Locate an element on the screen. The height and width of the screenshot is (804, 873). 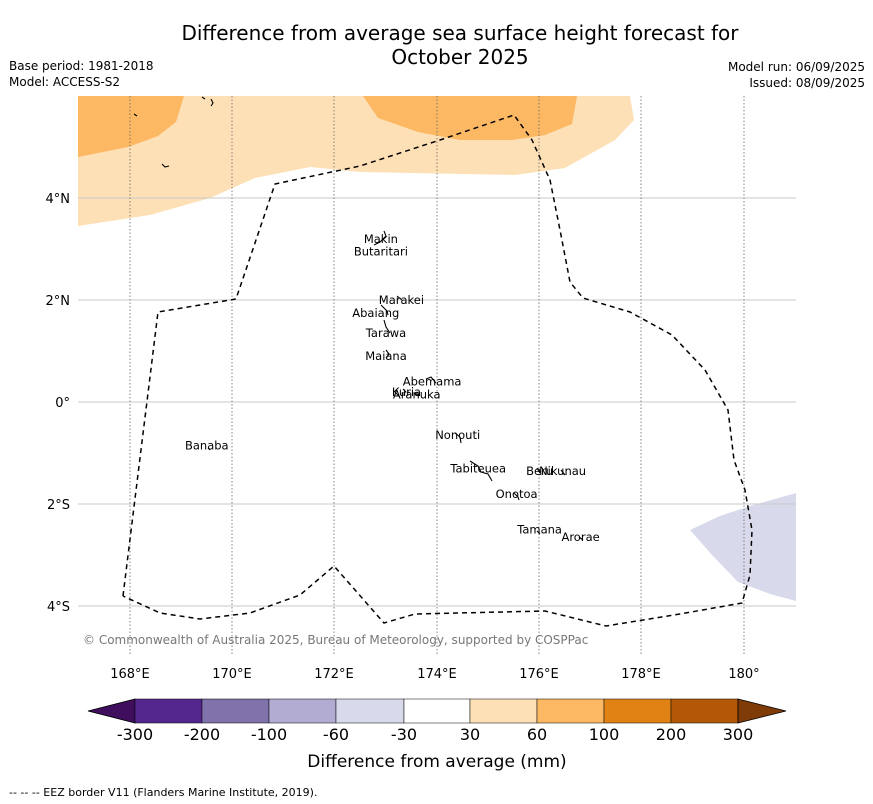
place-label-tamana: Tamana is located at coordinates (539, 530).